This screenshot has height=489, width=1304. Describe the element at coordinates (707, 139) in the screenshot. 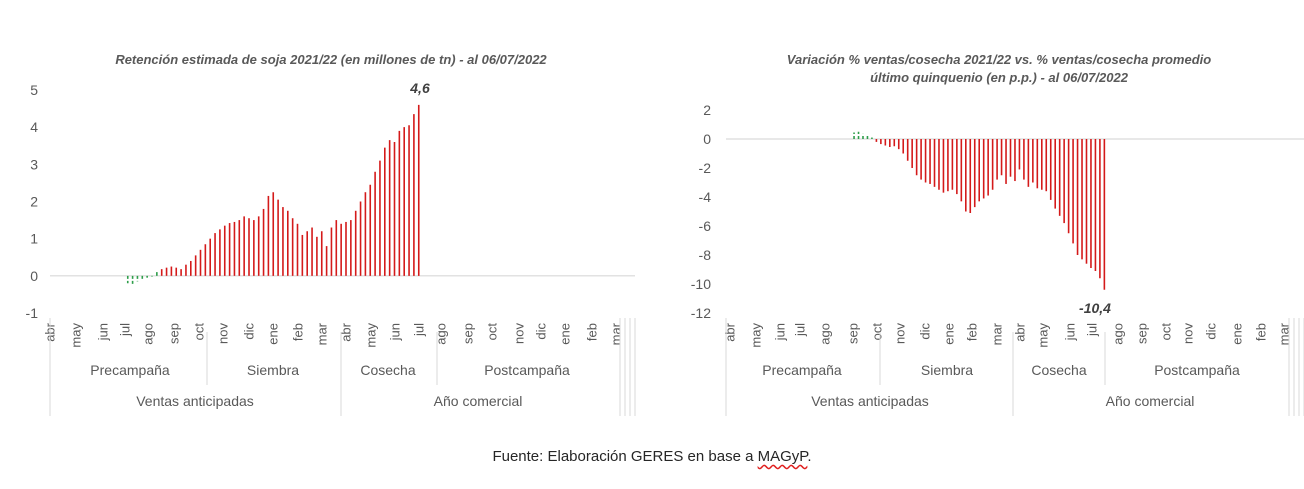

I see `c2-y-tick-label: 0` at that location.